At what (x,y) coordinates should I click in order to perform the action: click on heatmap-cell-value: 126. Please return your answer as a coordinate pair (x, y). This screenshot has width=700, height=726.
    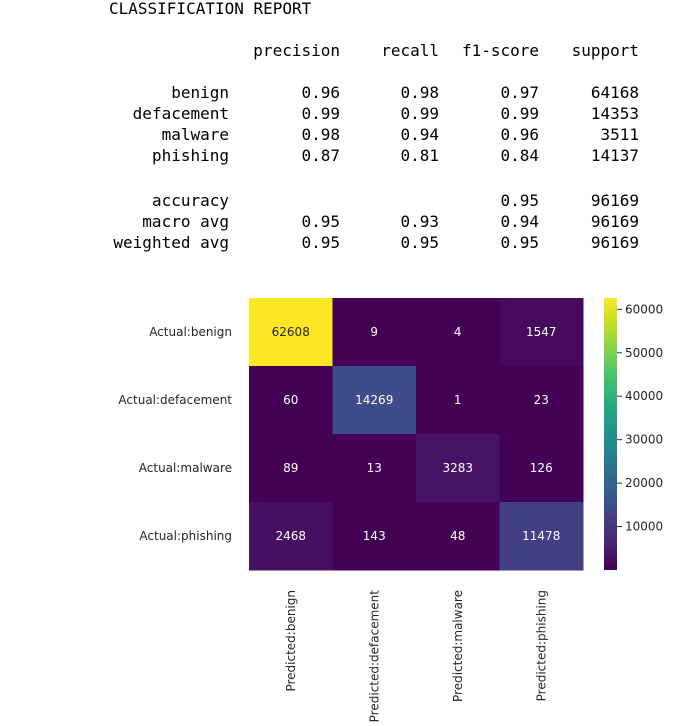
    Looking at the image, I should click on (541, 468).